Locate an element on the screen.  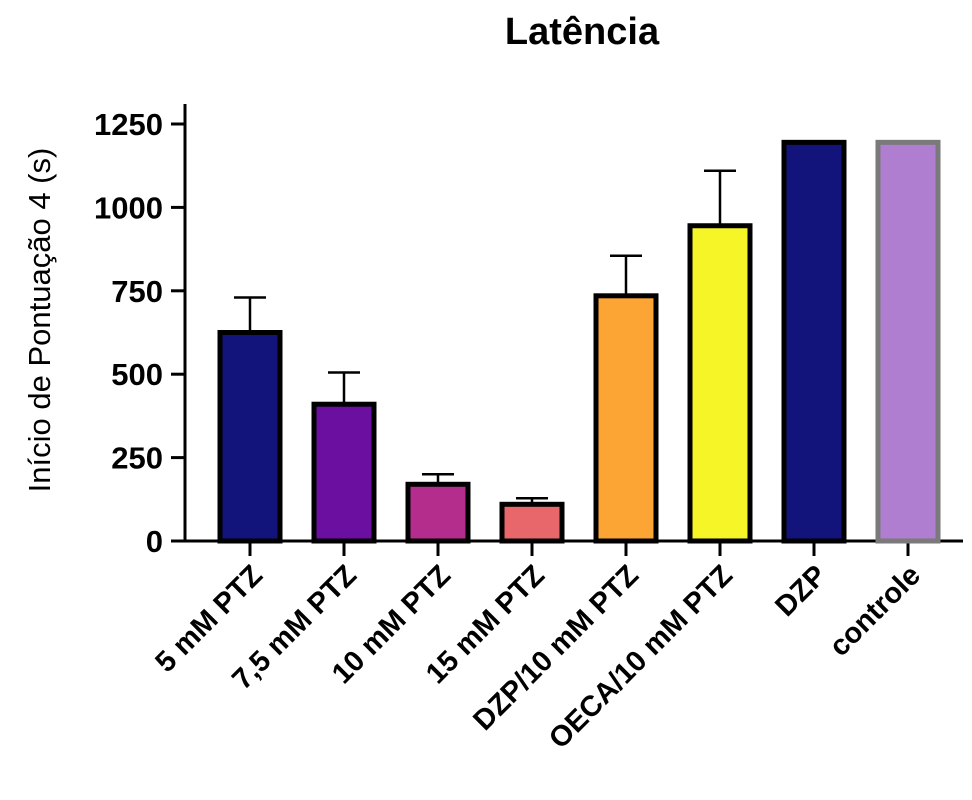
x-tick-label: DZP/10 mM PTZ is located at coordinates (556, 648).